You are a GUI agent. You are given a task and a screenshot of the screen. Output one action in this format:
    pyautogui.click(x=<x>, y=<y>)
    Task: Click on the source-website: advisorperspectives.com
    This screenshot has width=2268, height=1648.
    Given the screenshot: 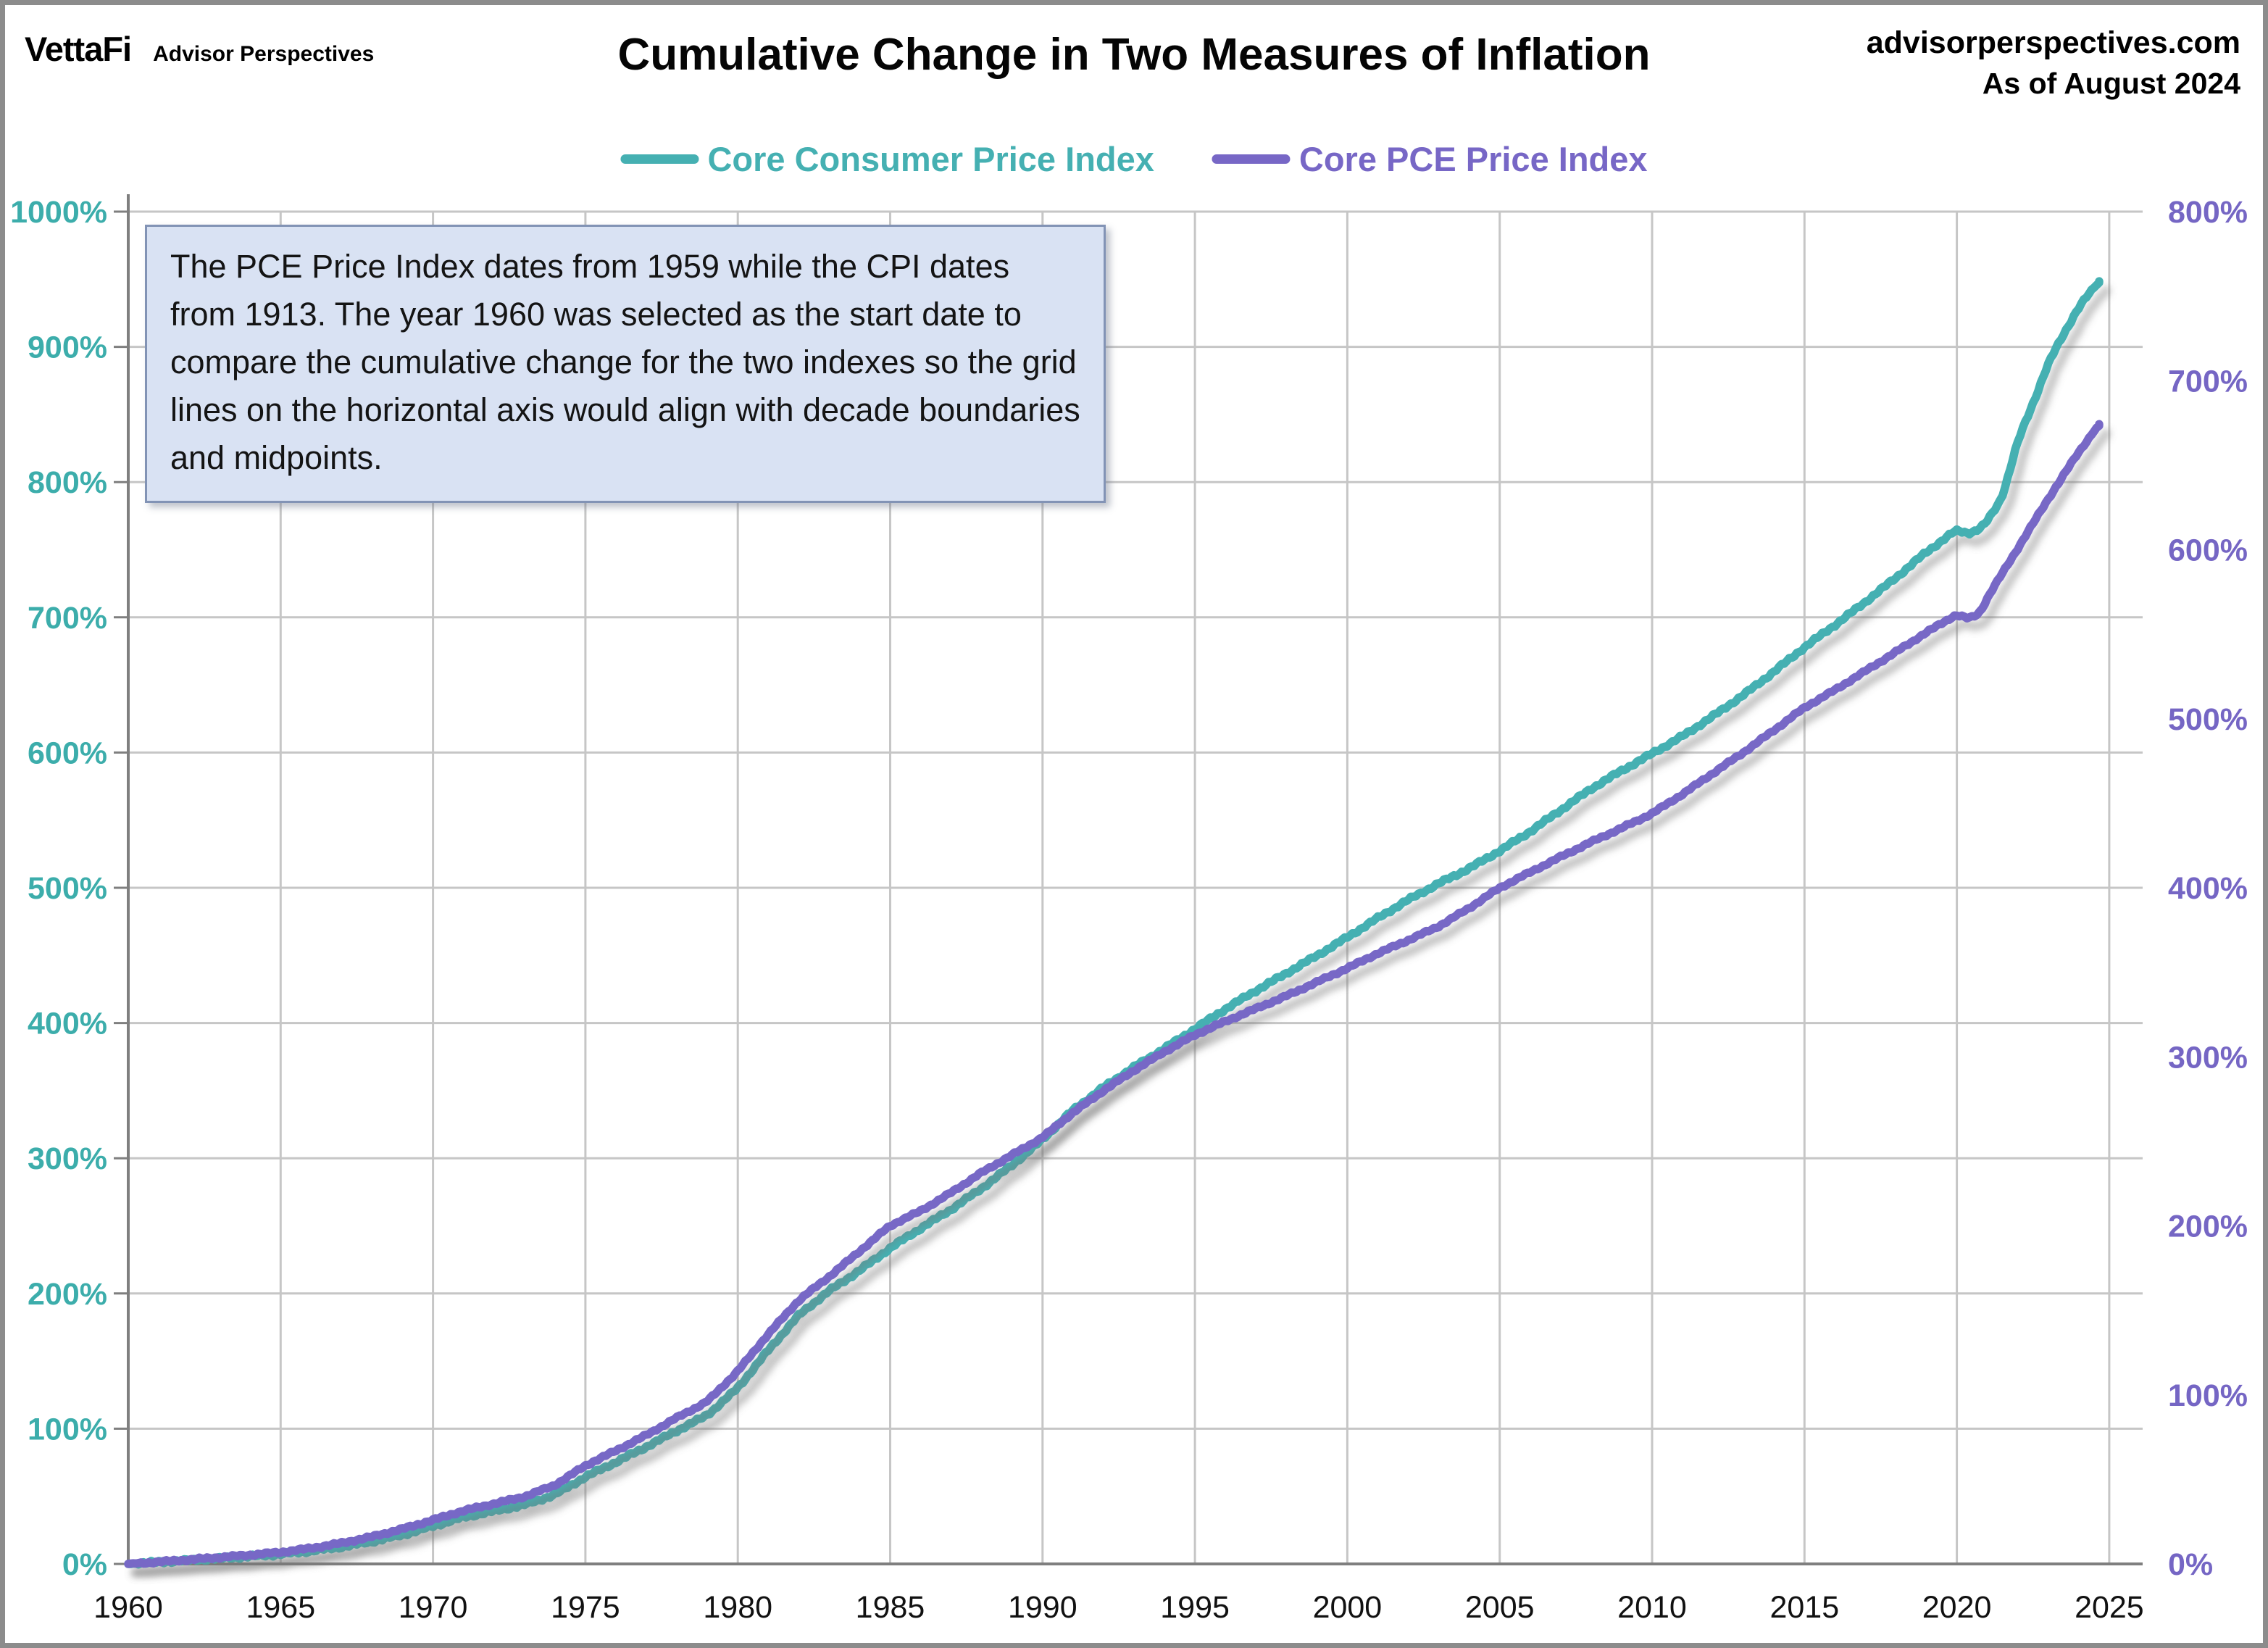 What is the action you would take?
    pyautogui.click(x=2053, y=42)
    